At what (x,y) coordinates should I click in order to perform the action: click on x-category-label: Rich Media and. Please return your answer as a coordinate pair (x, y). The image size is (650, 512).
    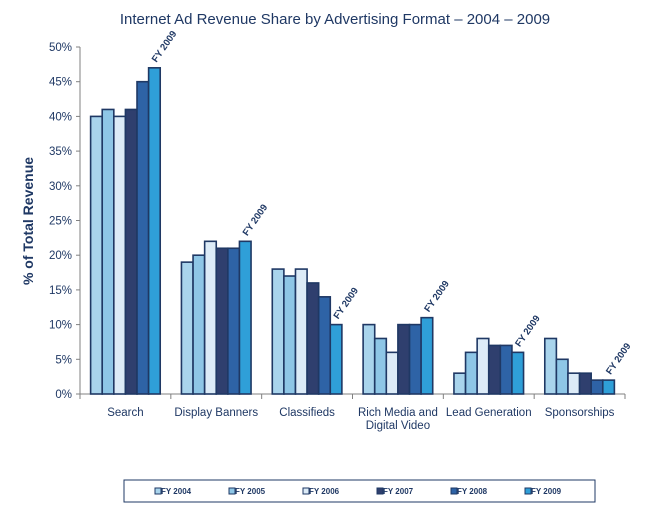
    Looking at the image, I should click on (398, 413).